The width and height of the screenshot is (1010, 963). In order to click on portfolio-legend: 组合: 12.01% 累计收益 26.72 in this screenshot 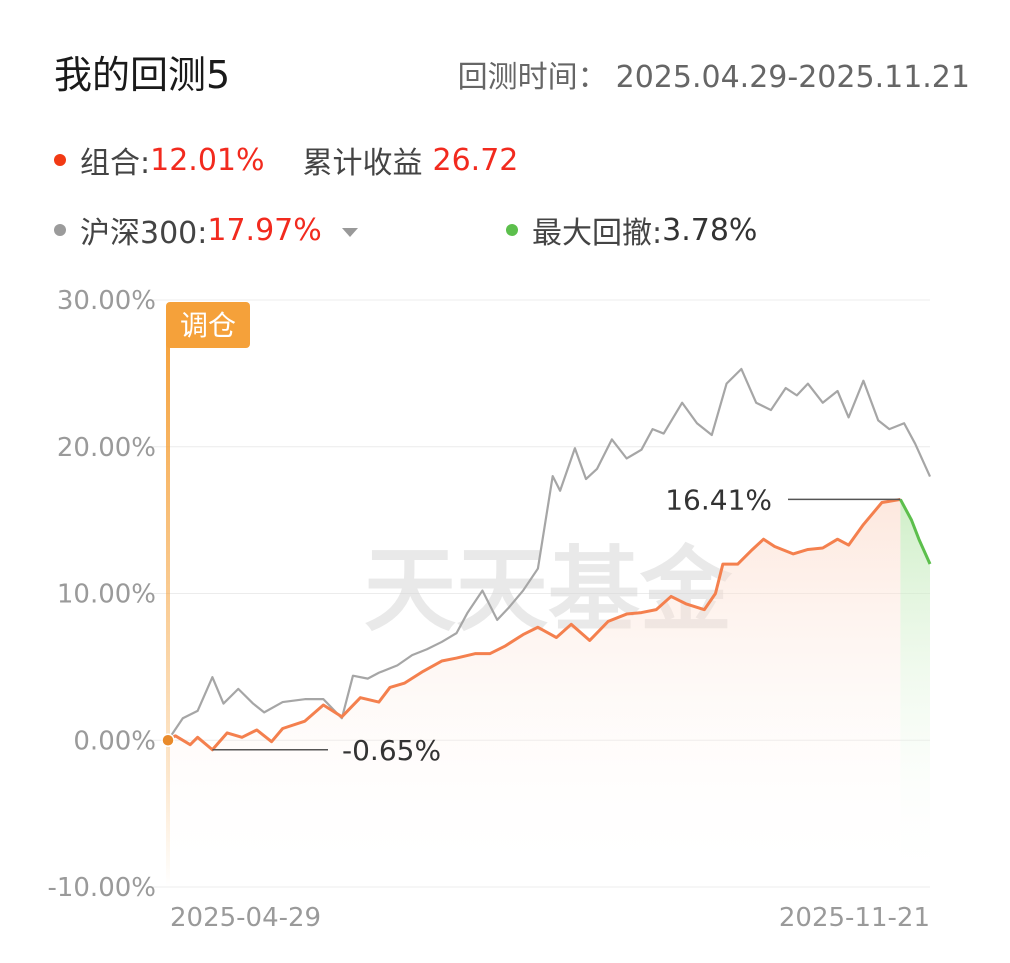, I will do `click(286, 160)`.